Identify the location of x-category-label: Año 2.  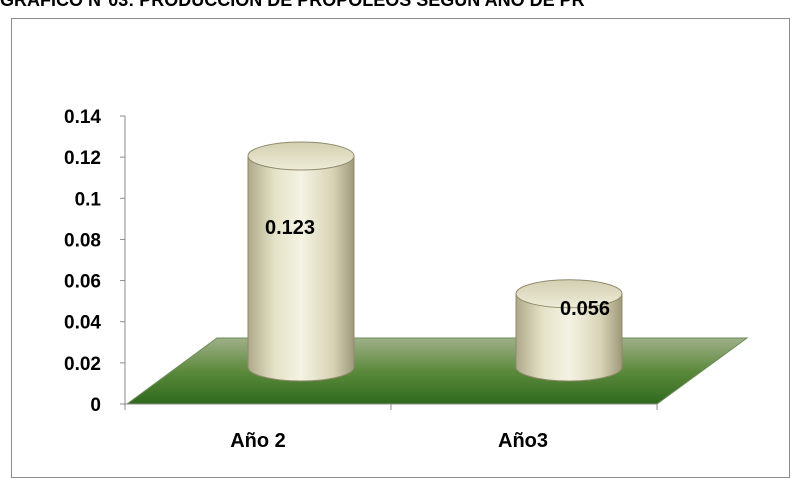
(258, 441).